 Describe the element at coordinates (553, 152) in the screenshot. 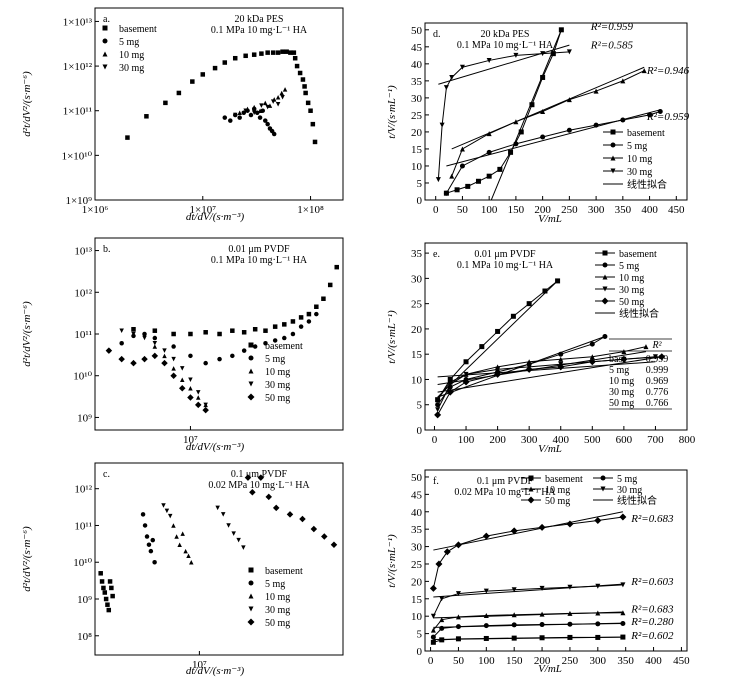

I see `series-5-mg` at that location.